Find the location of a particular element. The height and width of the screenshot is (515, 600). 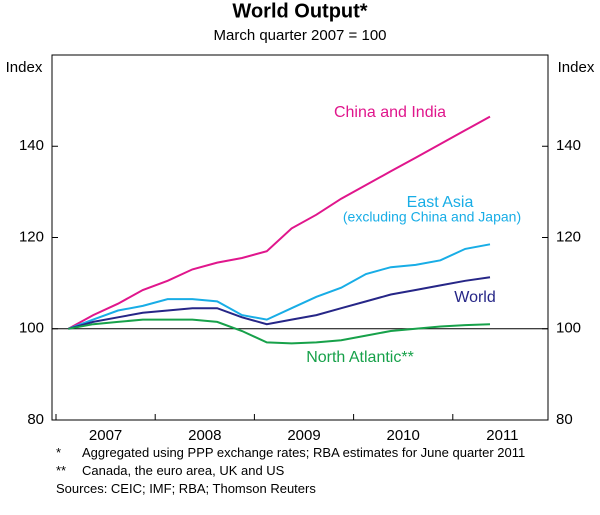

chart-title: World Output* is located at coordinates (299, 11).